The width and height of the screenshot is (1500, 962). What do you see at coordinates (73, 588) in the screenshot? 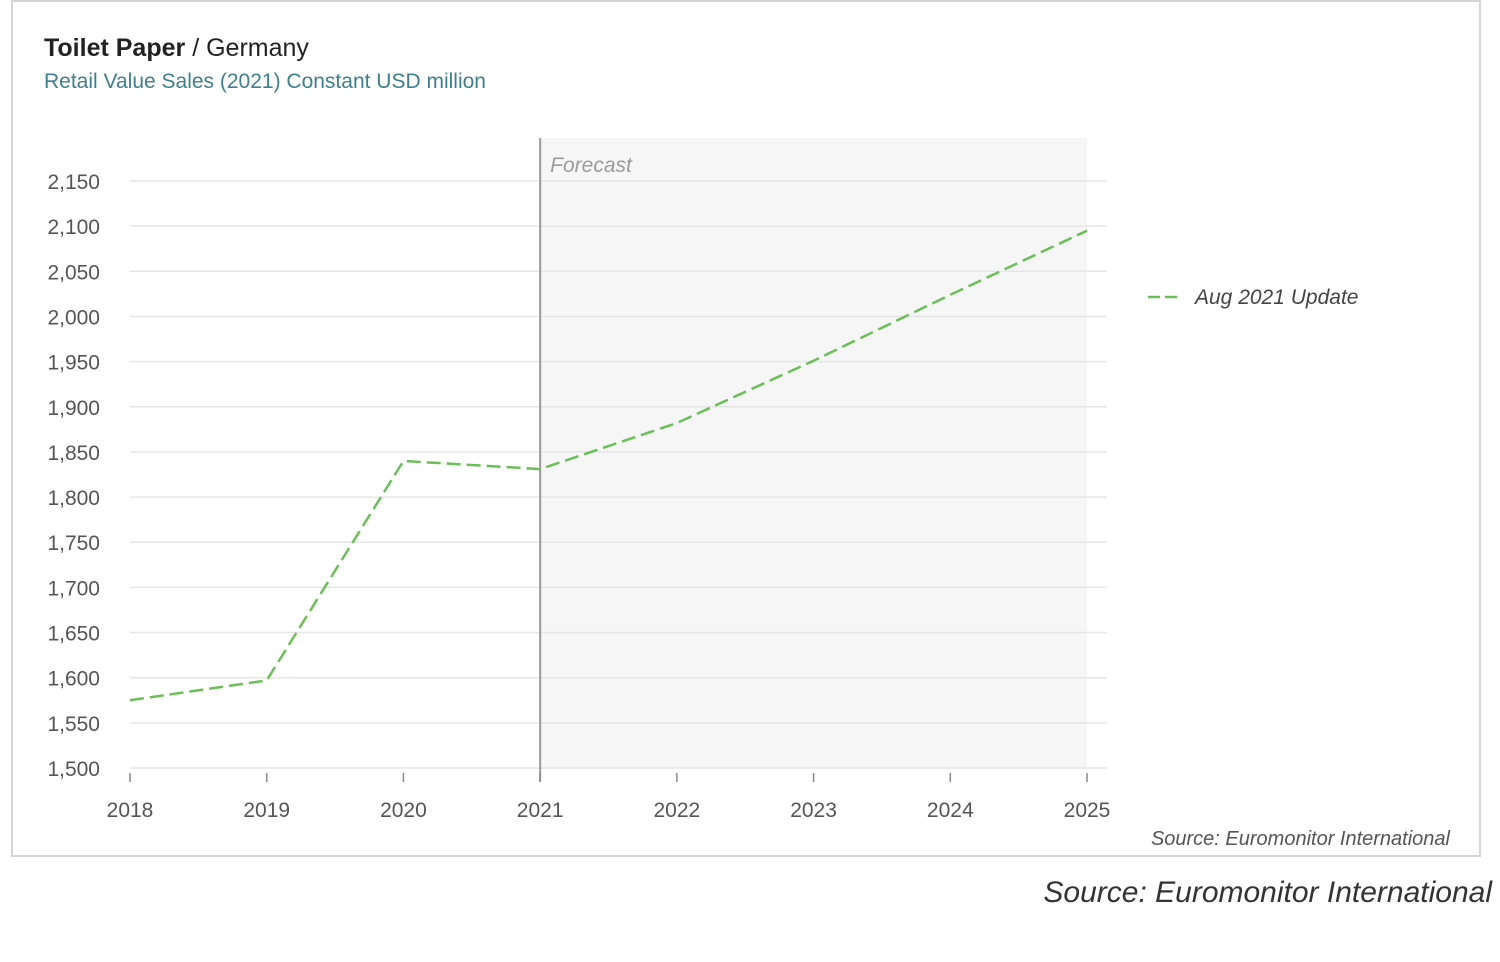
I see `y-tick-label: 1,700` at bounding box center [73, 588].